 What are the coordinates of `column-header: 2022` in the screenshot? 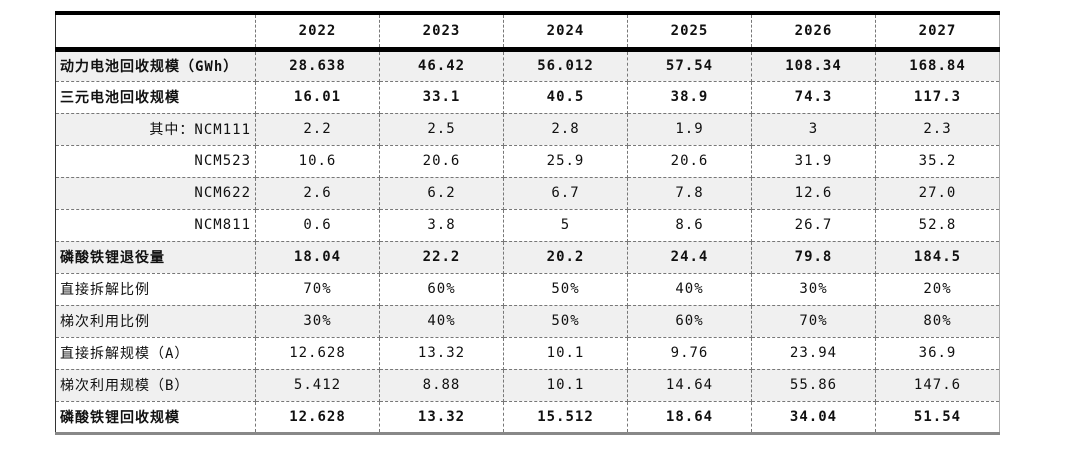 It's located at (317, 32).